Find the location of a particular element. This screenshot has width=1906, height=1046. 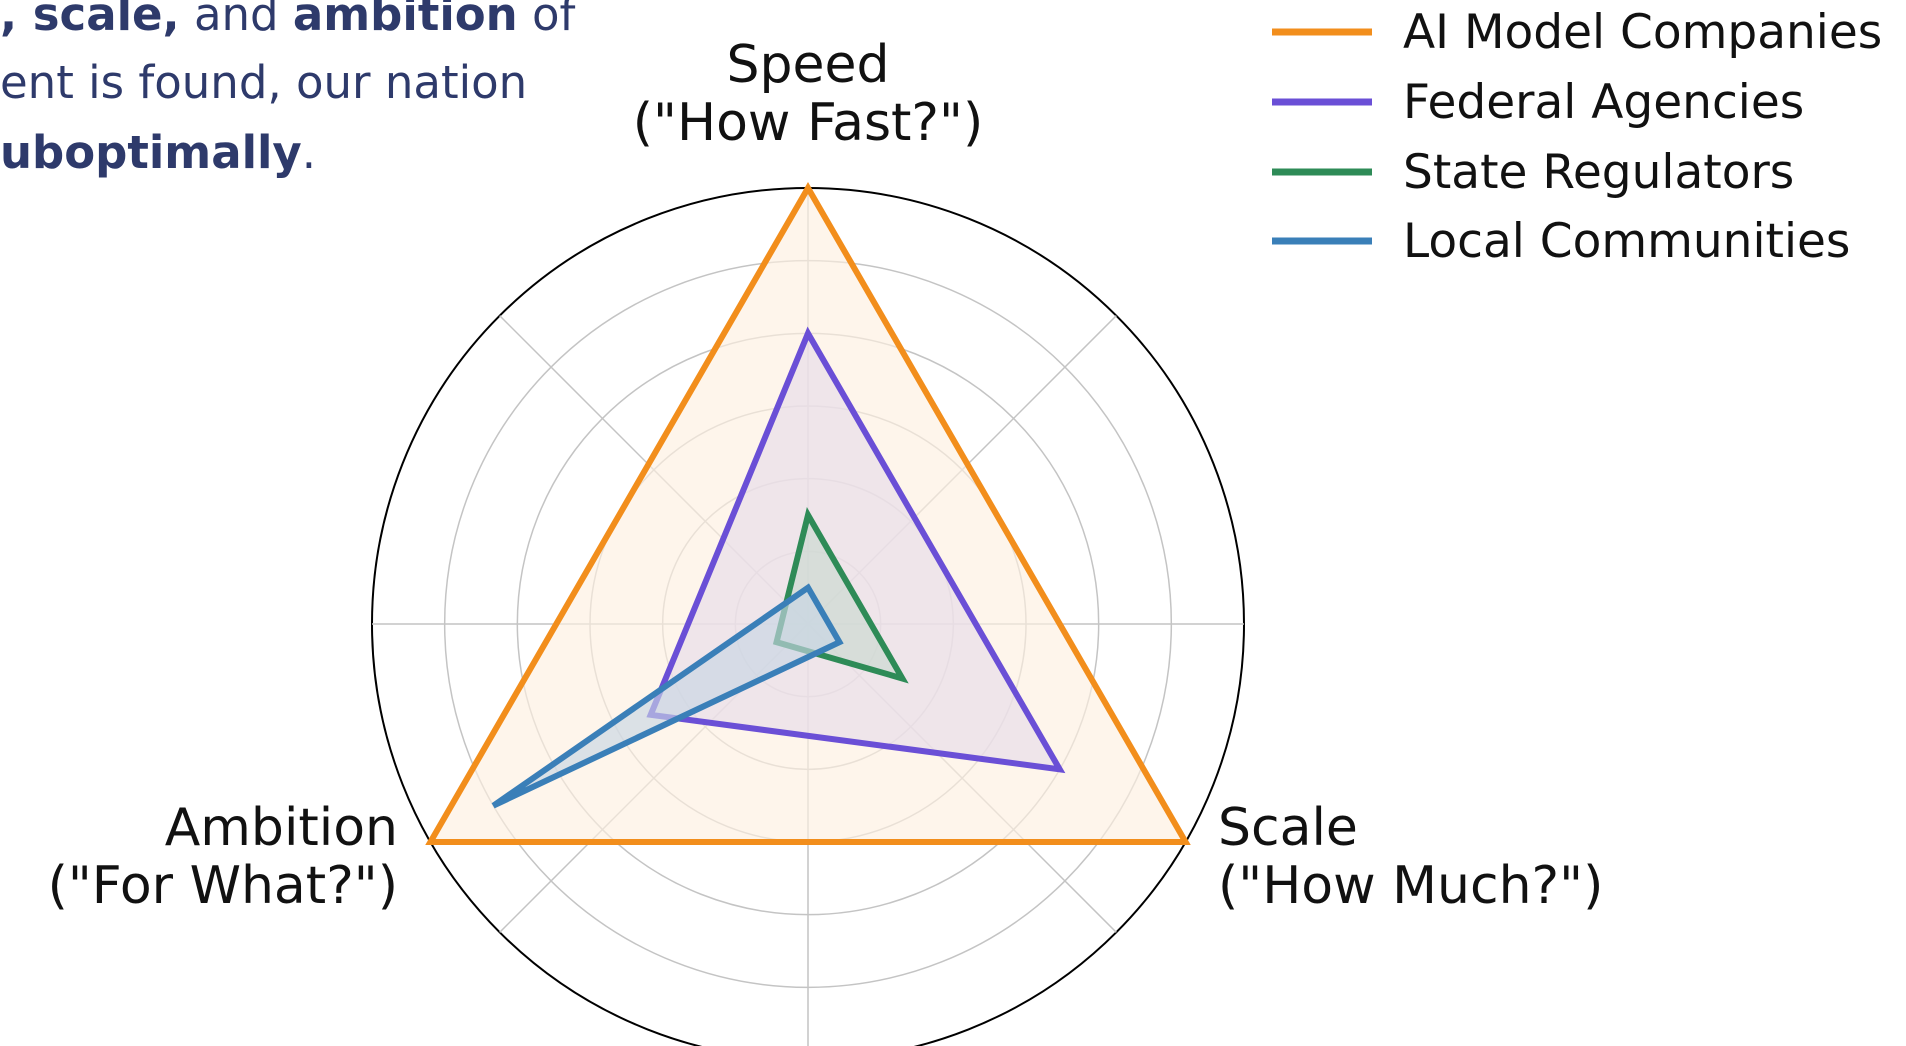

axis-label-speed: Speed is located at coordinates (807, 65).